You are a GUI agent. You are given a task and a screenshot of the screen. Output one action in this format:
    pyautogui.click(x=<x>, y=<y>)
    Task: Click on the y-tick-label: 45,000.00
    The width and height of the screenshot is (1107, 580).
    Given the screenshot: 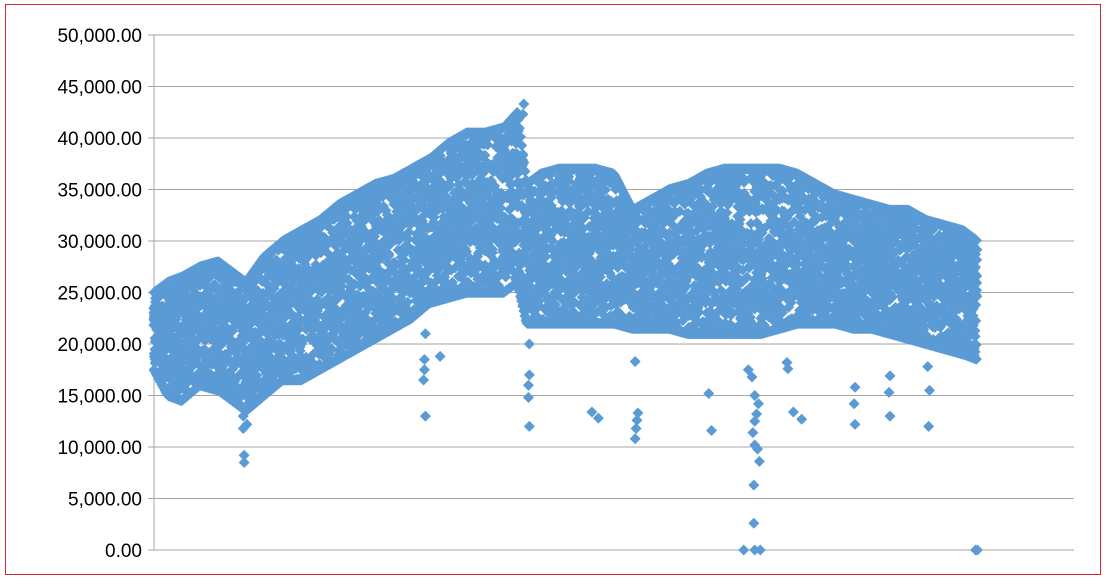 What is the action you would take?
    pyautogui.click(x=99, y=88)
    